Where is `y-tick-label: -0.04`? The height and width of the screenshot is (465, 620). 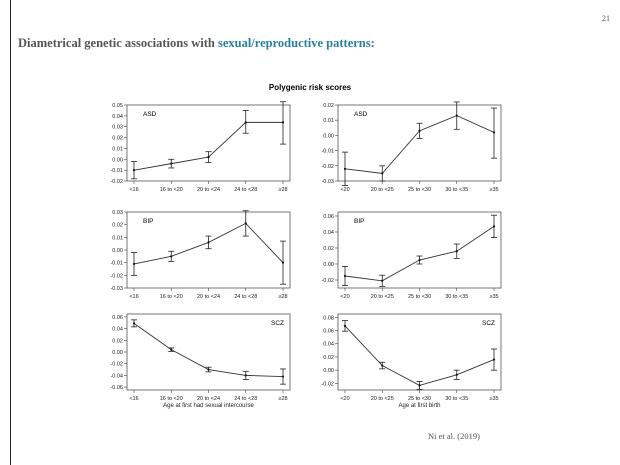 y-tick-label: -0.04 is located at coordinates (116, 376).